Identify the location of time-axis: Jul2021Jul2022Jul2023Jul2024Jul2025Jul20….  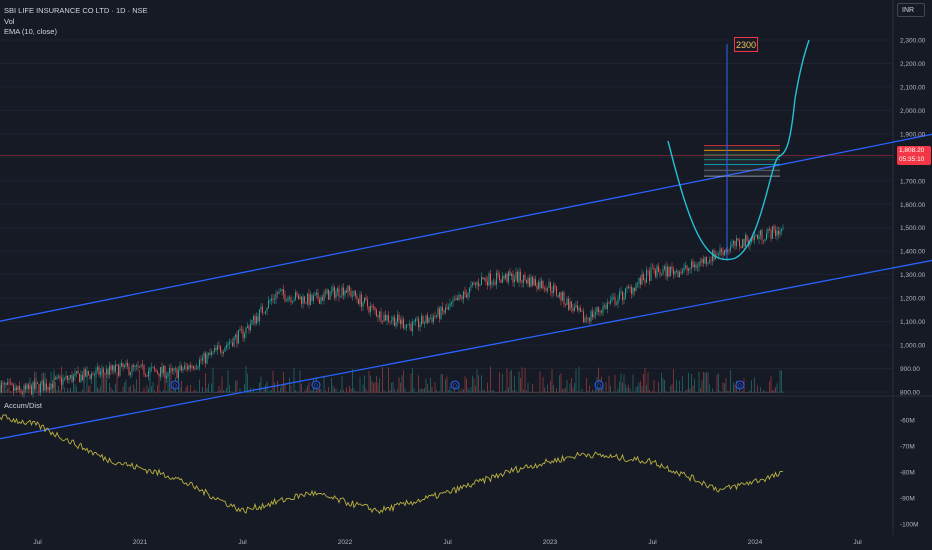
(482, 542).